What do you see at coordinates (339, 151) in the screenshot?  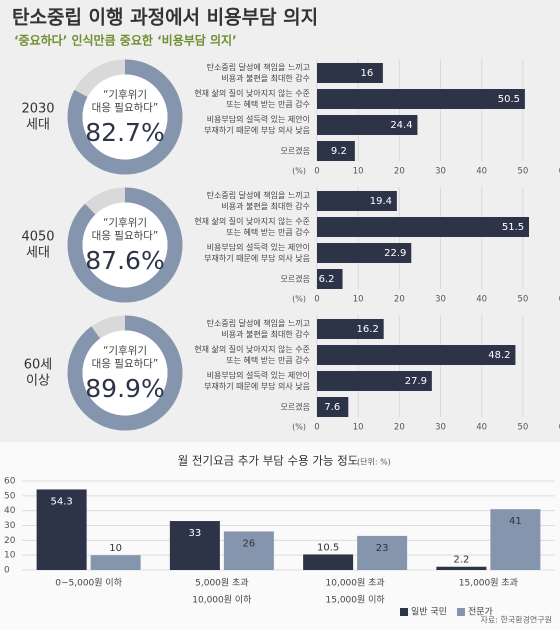 I see `bar-value: 9.2` at bounding box center [339, 151].